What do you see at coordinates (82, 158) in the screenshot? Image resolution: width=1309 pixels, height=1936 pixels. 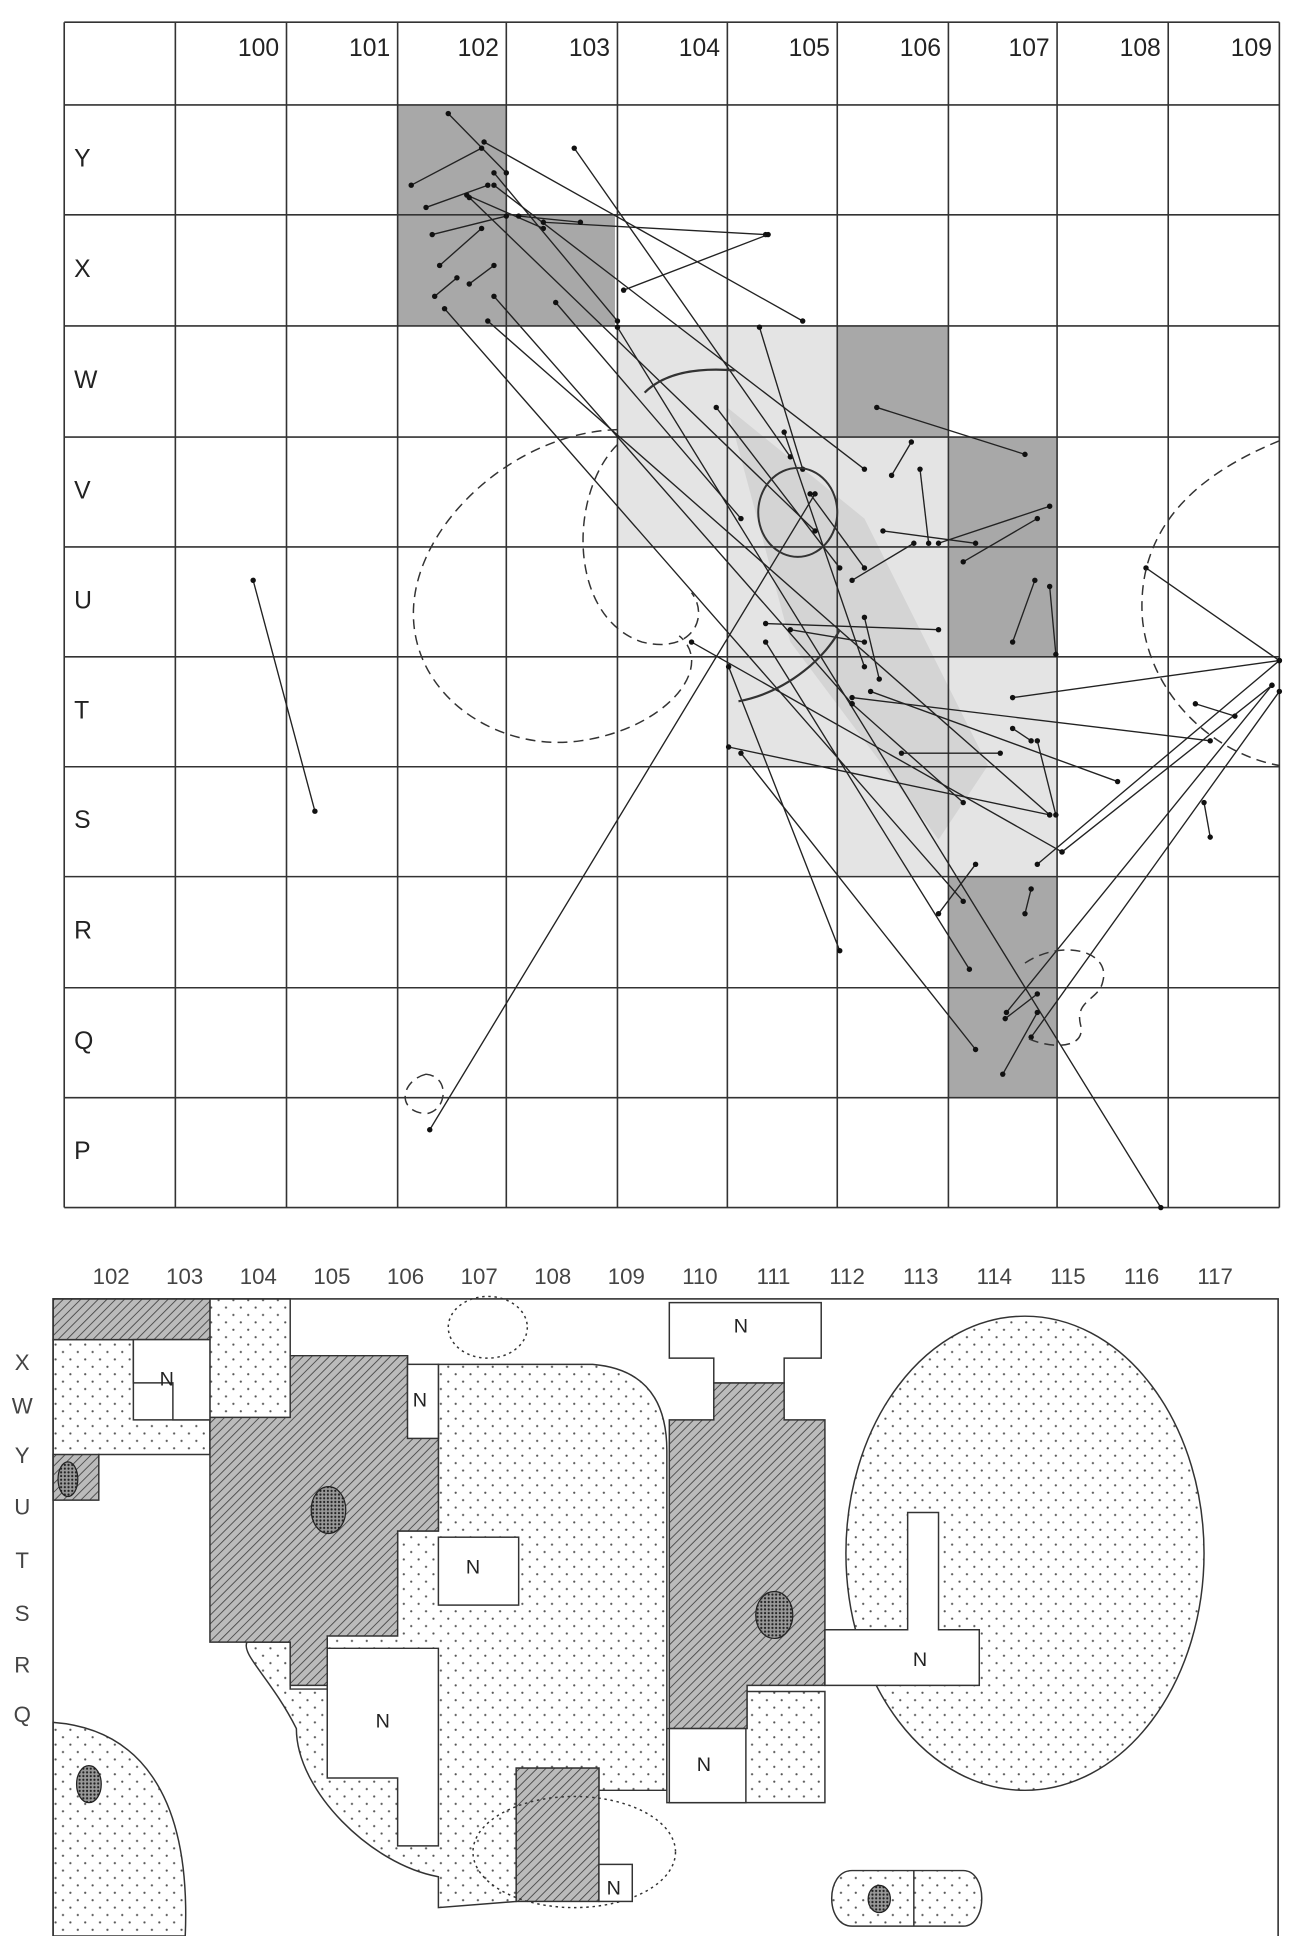 I see `row-label: Y` at bounding box center [82, 158].